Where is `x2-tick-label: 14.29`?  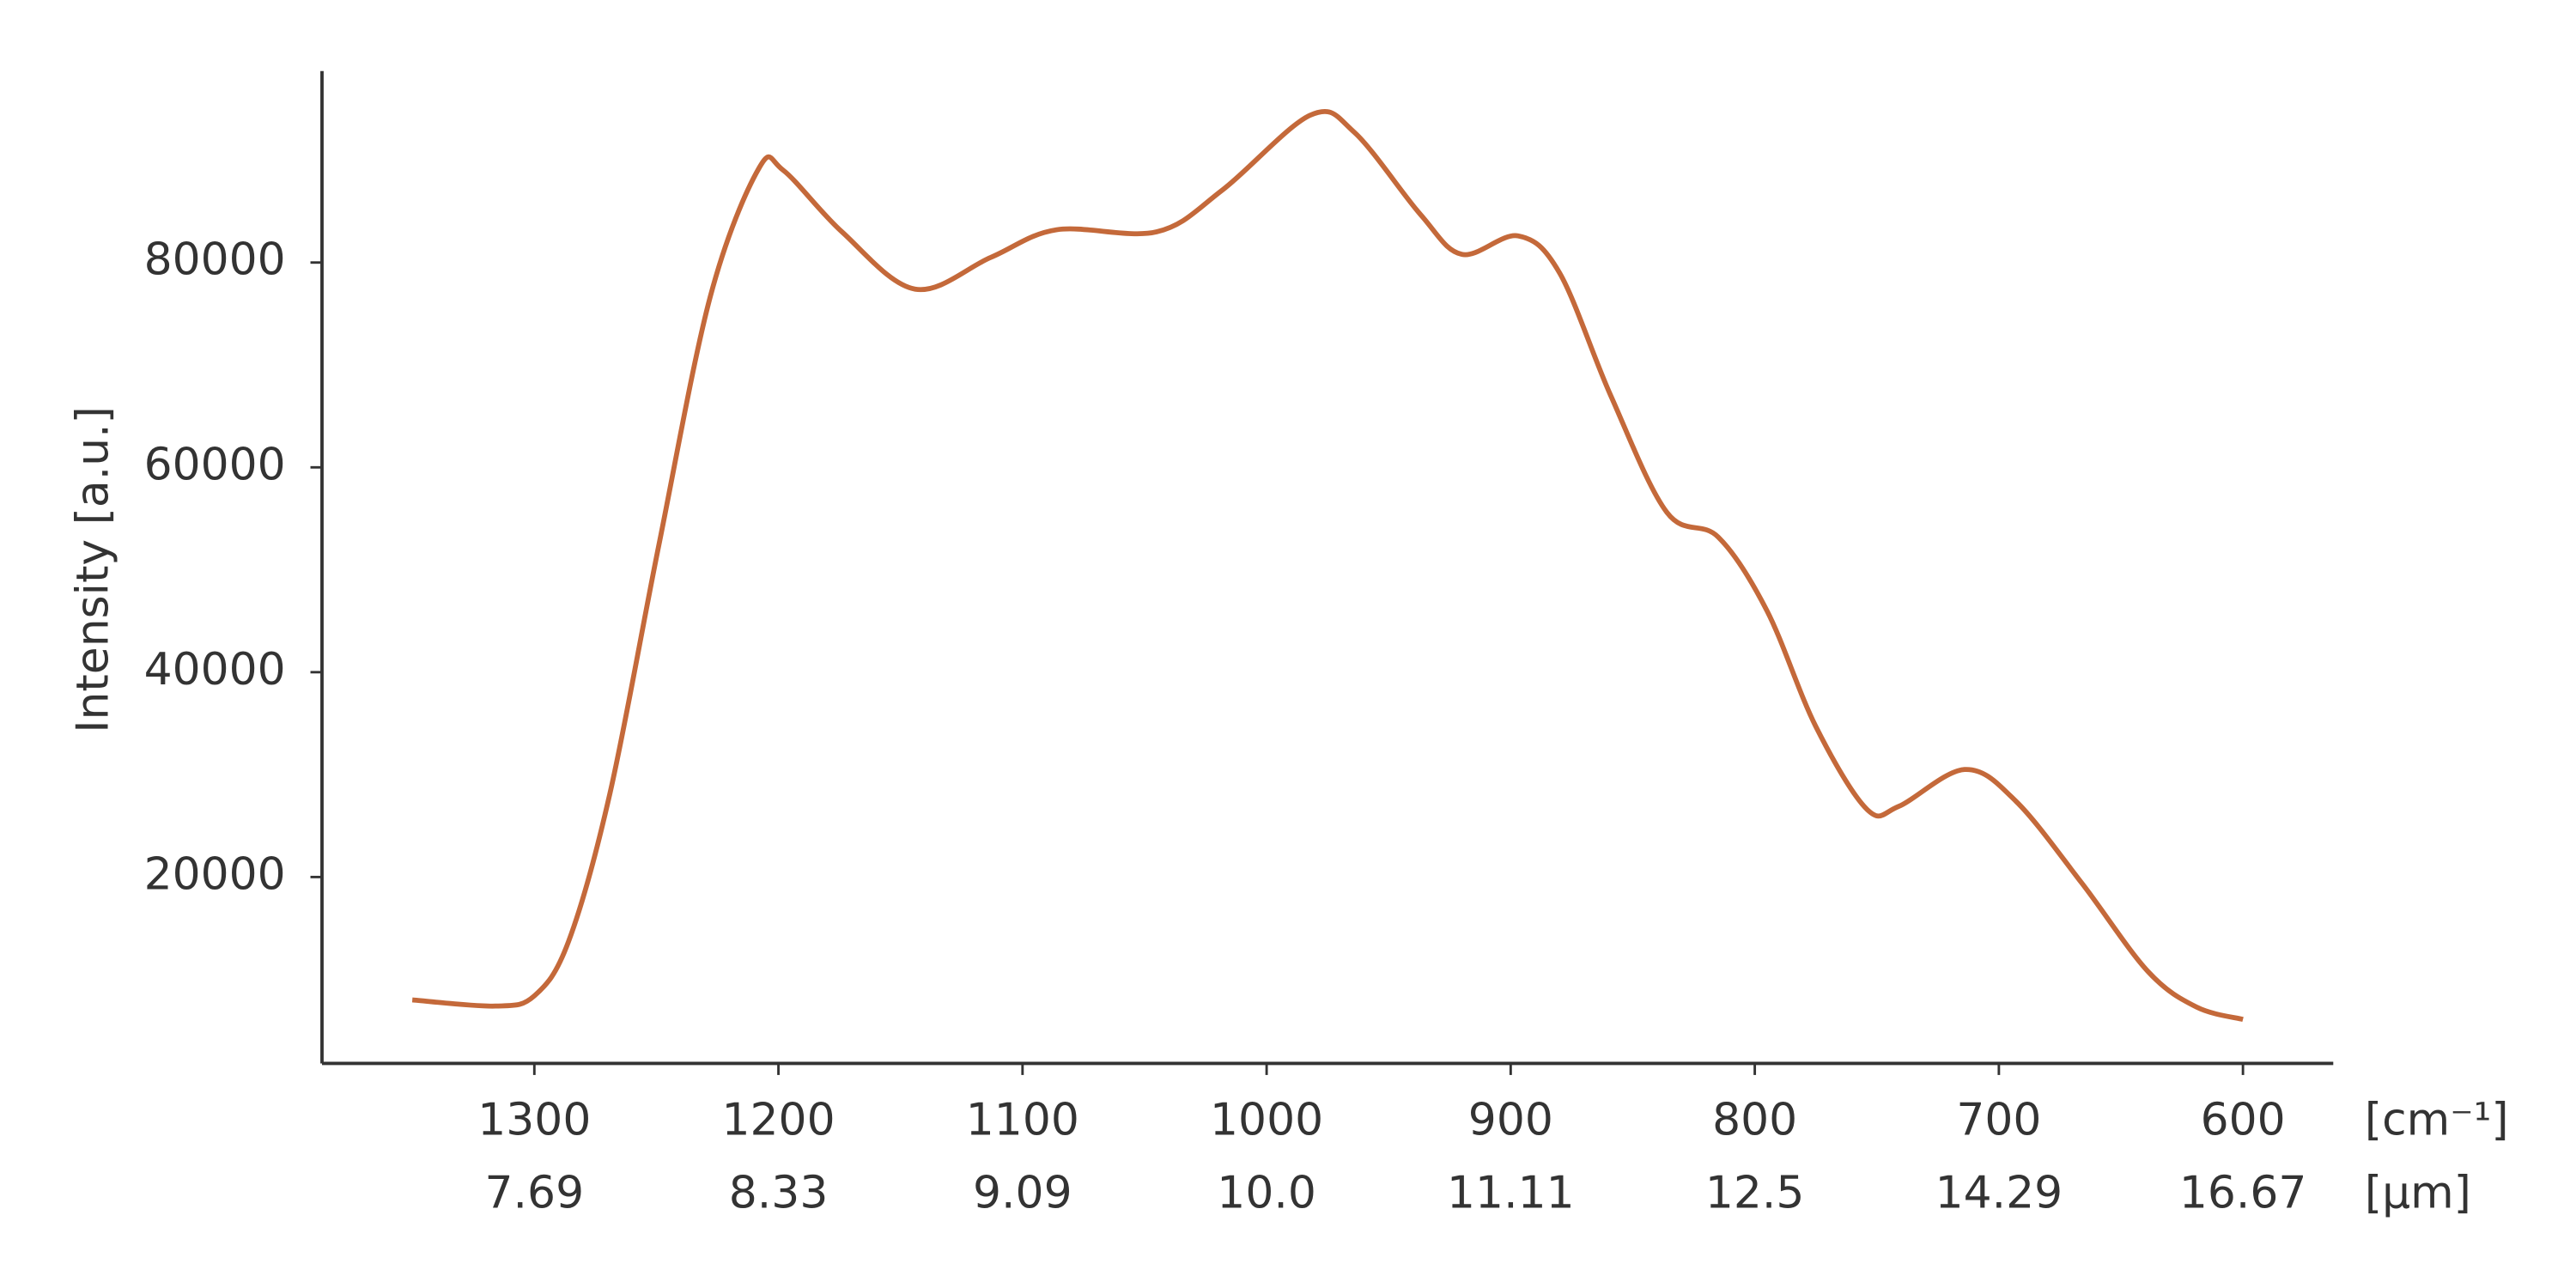
x2-tick-label: 14.29 is located at coordinates (1999, 1192).